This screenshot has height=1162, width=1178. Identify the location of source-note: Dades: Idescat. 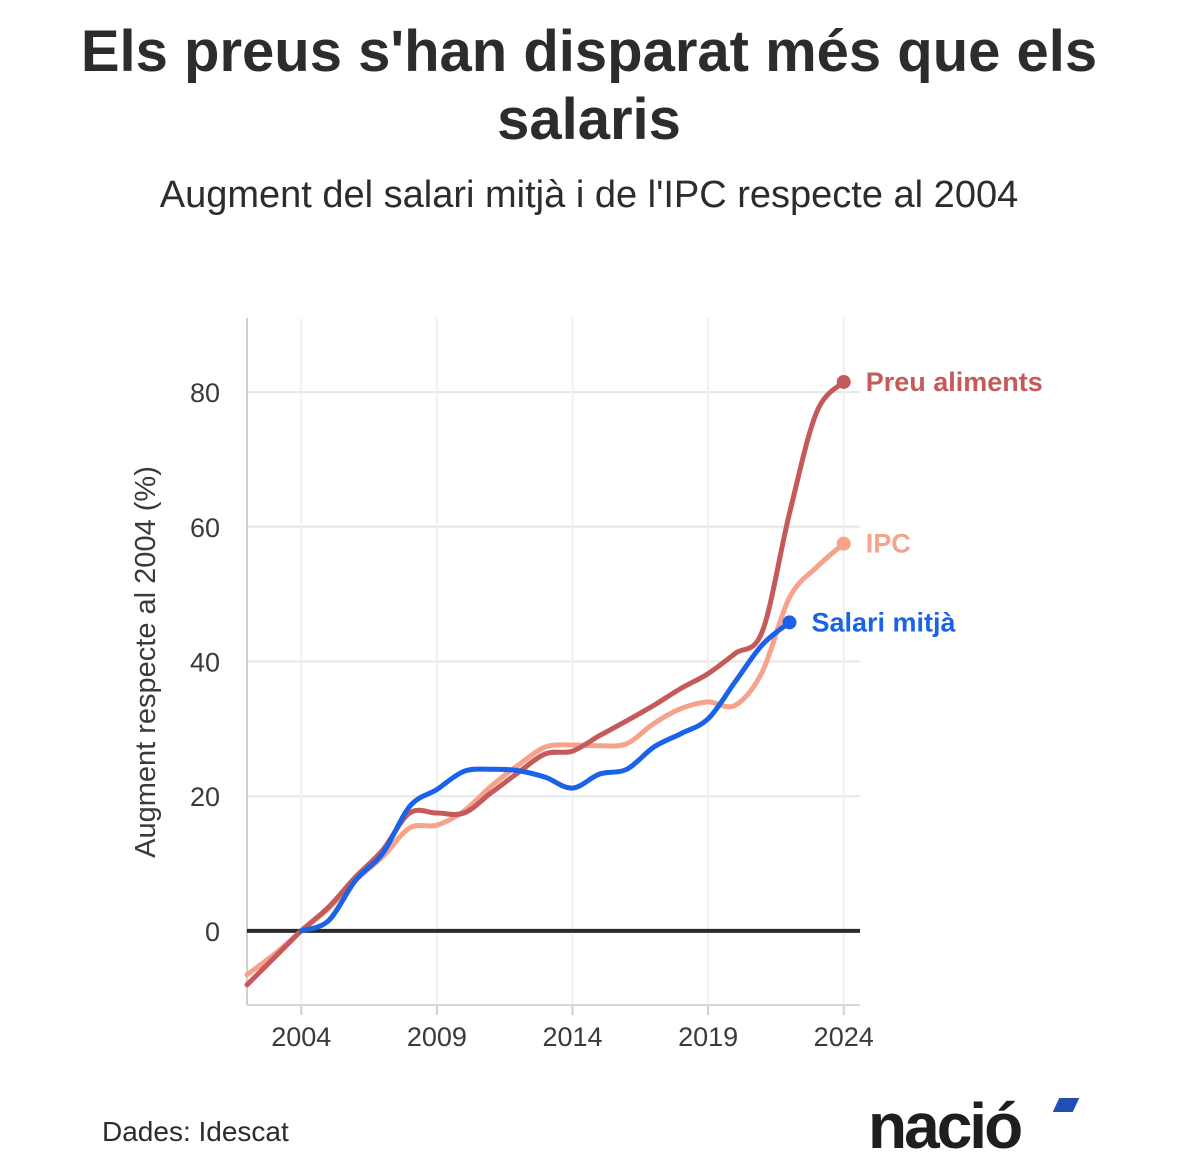
(195, 1131).